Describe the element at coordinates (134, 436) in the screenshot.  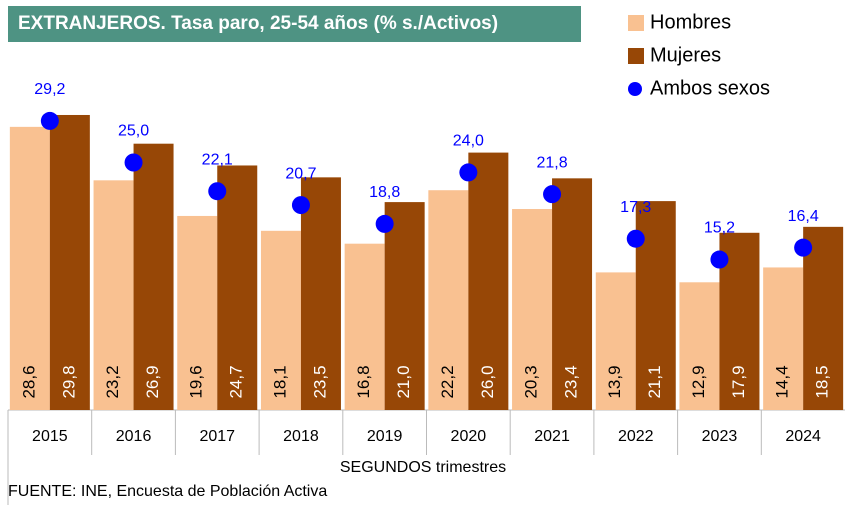
I see `x-tick-label: 2016` at that location.